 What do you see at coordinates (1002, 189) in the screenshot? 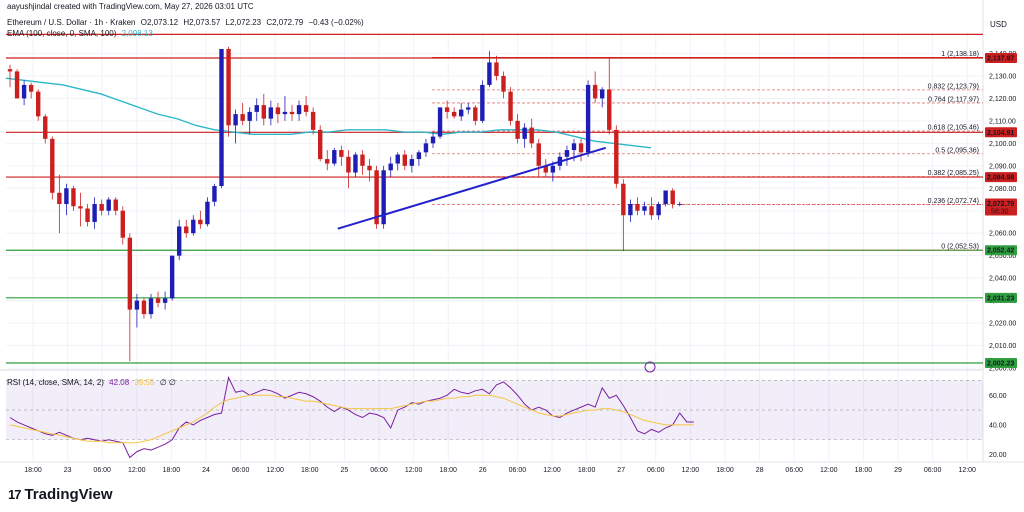
I see `price-tick-label: 2,080.00` at bounding box center [1002, 189].